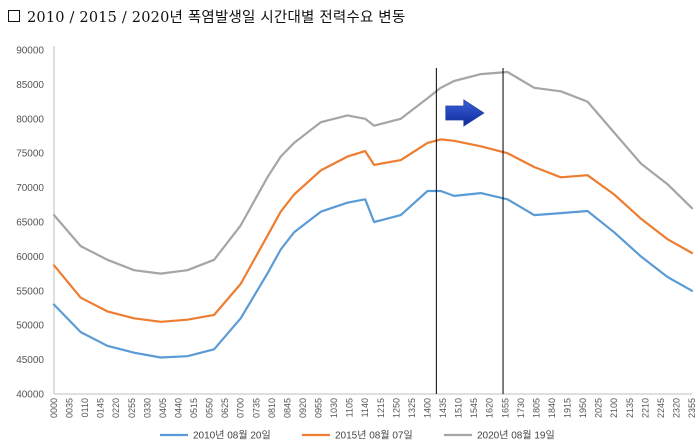 The width and height of the screenshot is (698, 445). What do you see at coordinates (516, 436) in the screenshot?
I see `legend-label-3: 2020년 08월 19일` at bounding box center [516, 436].